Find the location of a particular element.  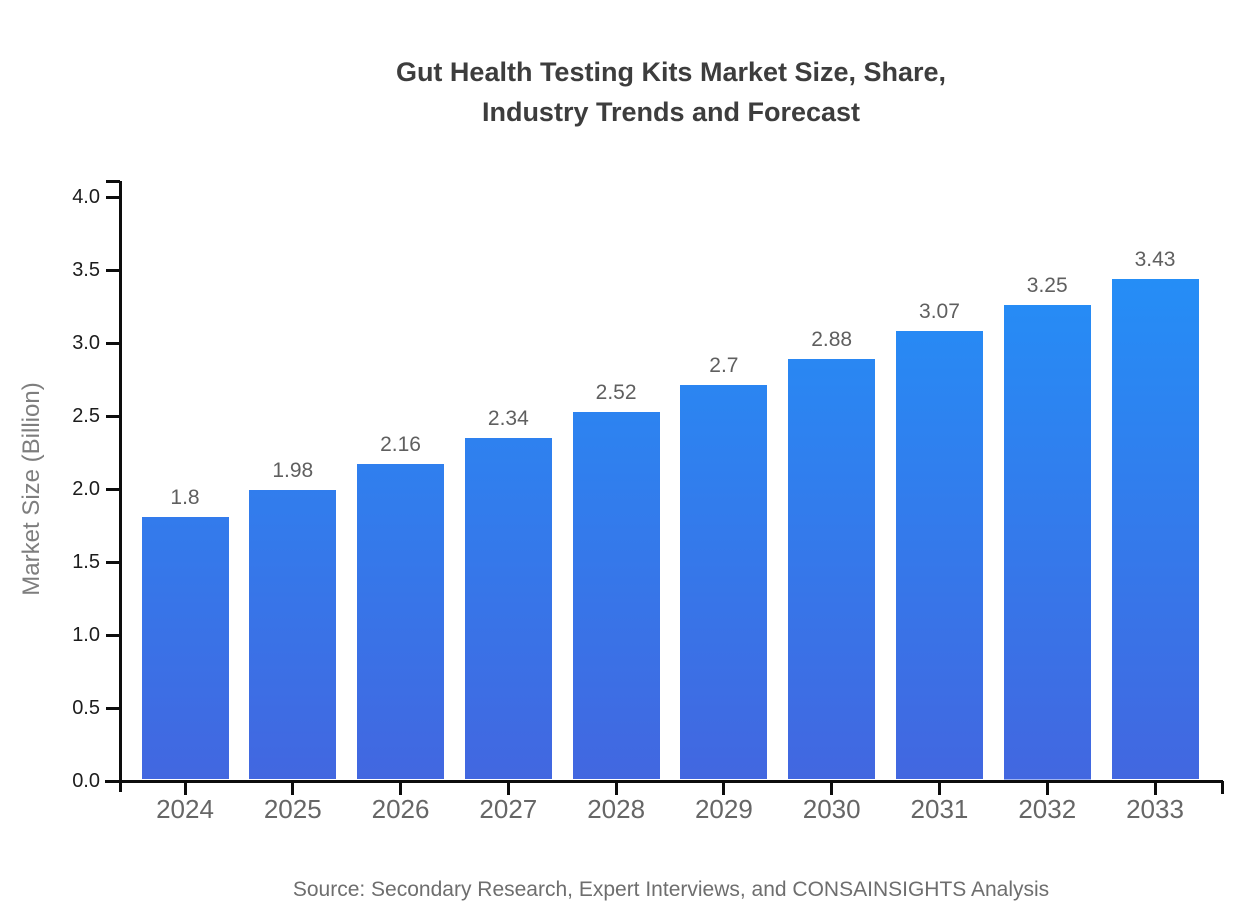

y-tick-label: 3.0 is located at coordinates (86, 343).